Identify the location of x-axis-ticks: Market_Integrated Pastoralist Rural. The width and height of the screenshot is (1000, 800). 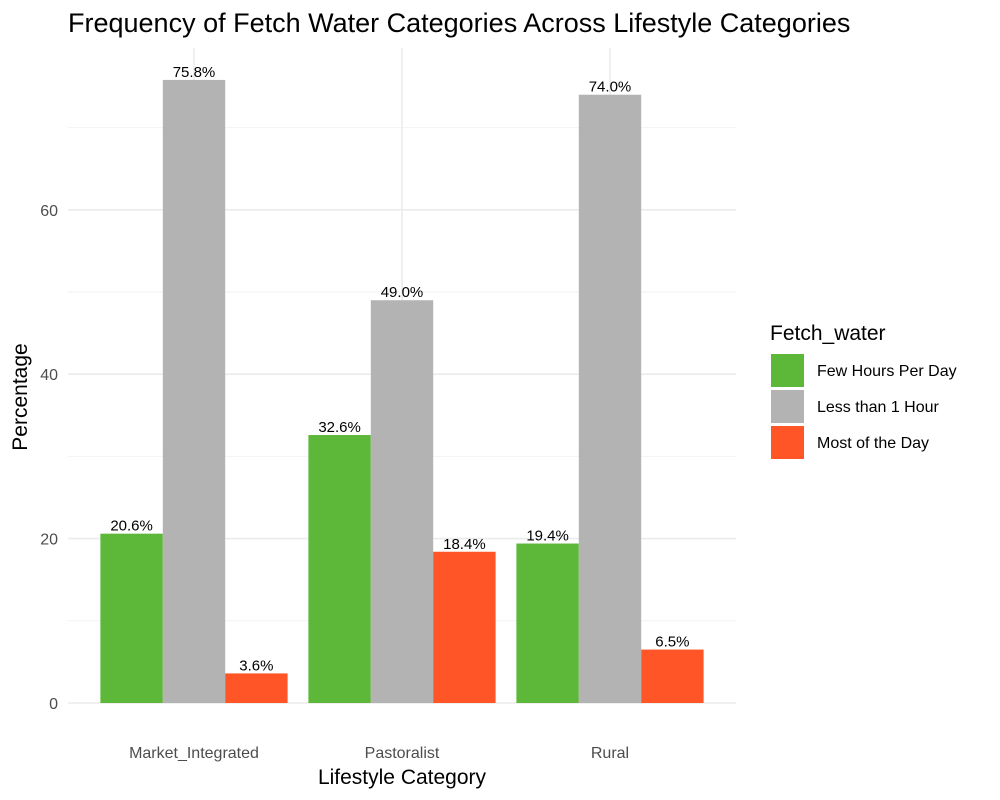
(379, 753).